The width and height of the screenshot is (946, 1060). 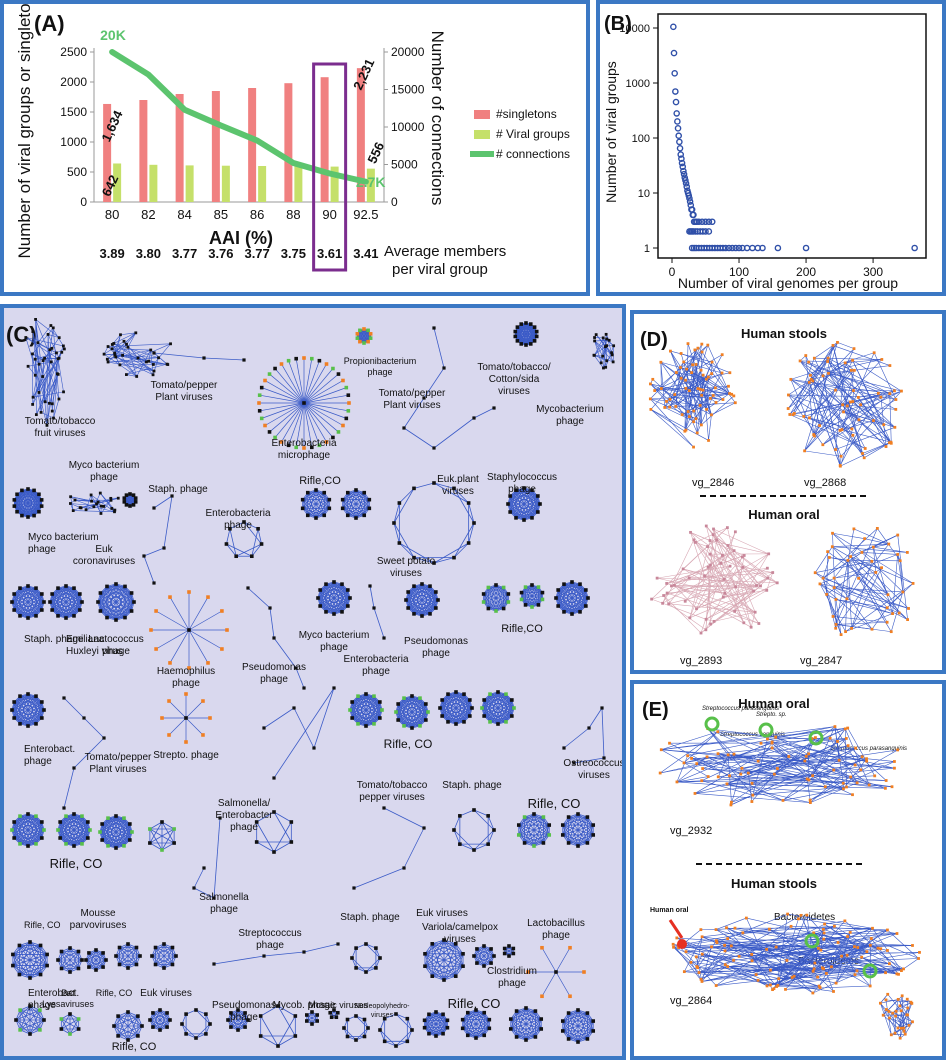 What do you see at coordinates (376, 671) in the screenshot?
I see `cluster-label: phage` at bounding box center [376, 671].